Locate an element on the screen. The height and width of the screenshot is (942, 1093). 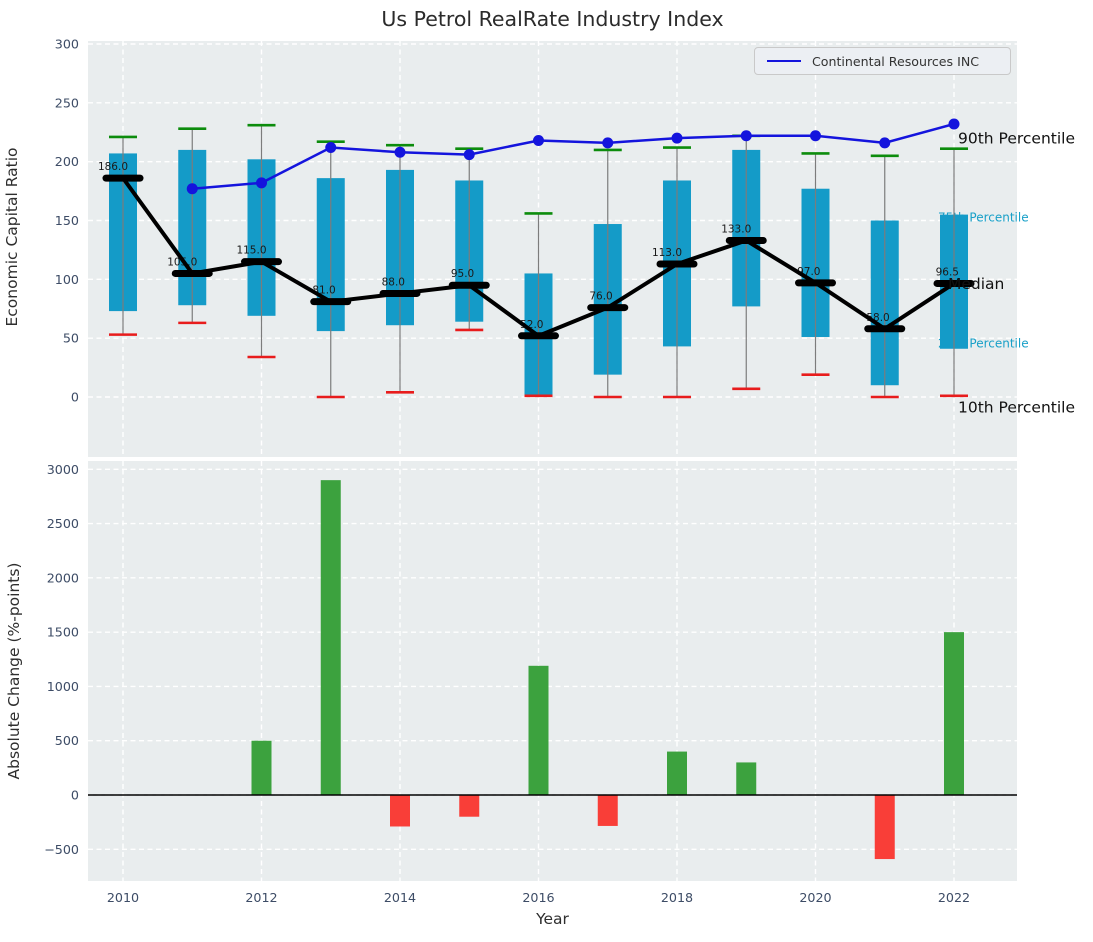
median-value-label: 88.0 is located at coordinates (393, 282).